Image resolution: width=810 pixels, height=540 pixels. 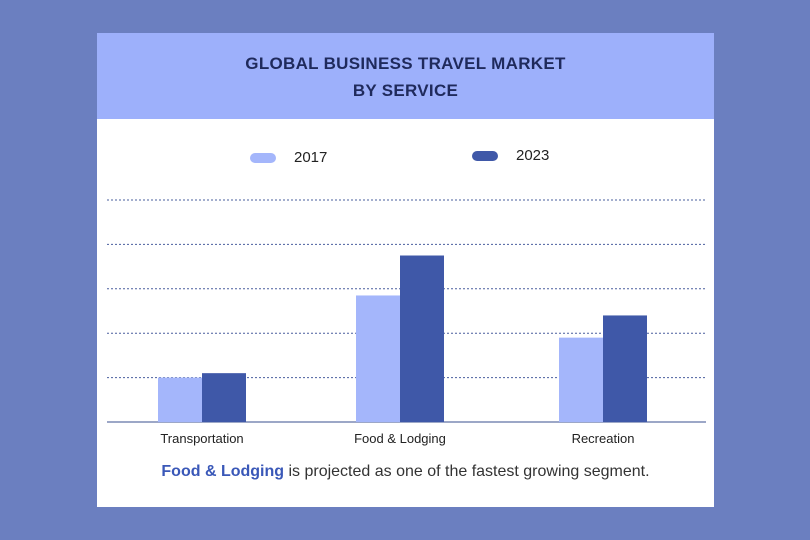 What do you see at coordinates (603, 438) in the screenshot?
I see `x-tick-label: Recreation` at bounding box center [603, 438].